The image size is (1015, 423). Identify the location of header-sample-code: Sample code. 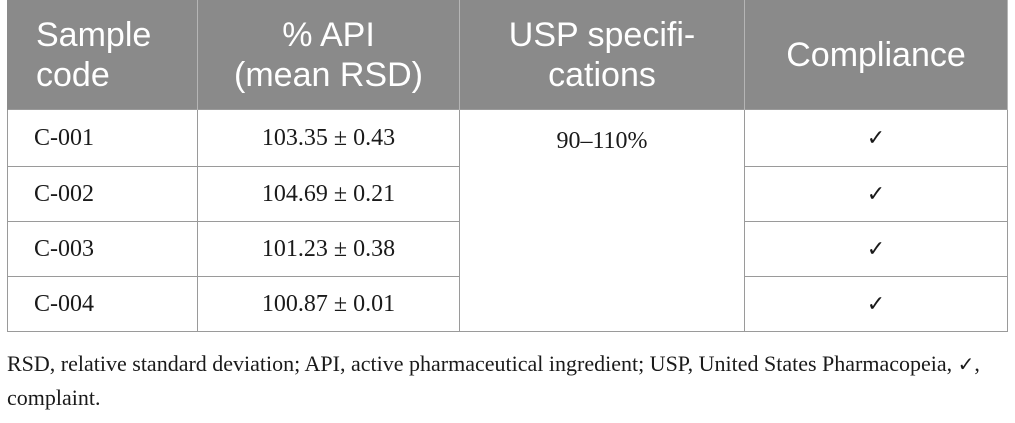
(102, 55).